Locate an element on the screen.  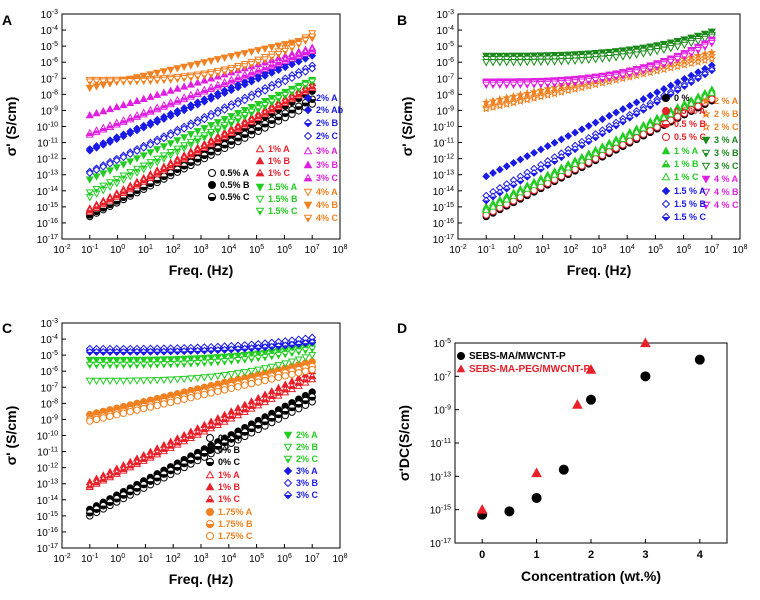
panel-label: B is located at coordinates (402, 20).